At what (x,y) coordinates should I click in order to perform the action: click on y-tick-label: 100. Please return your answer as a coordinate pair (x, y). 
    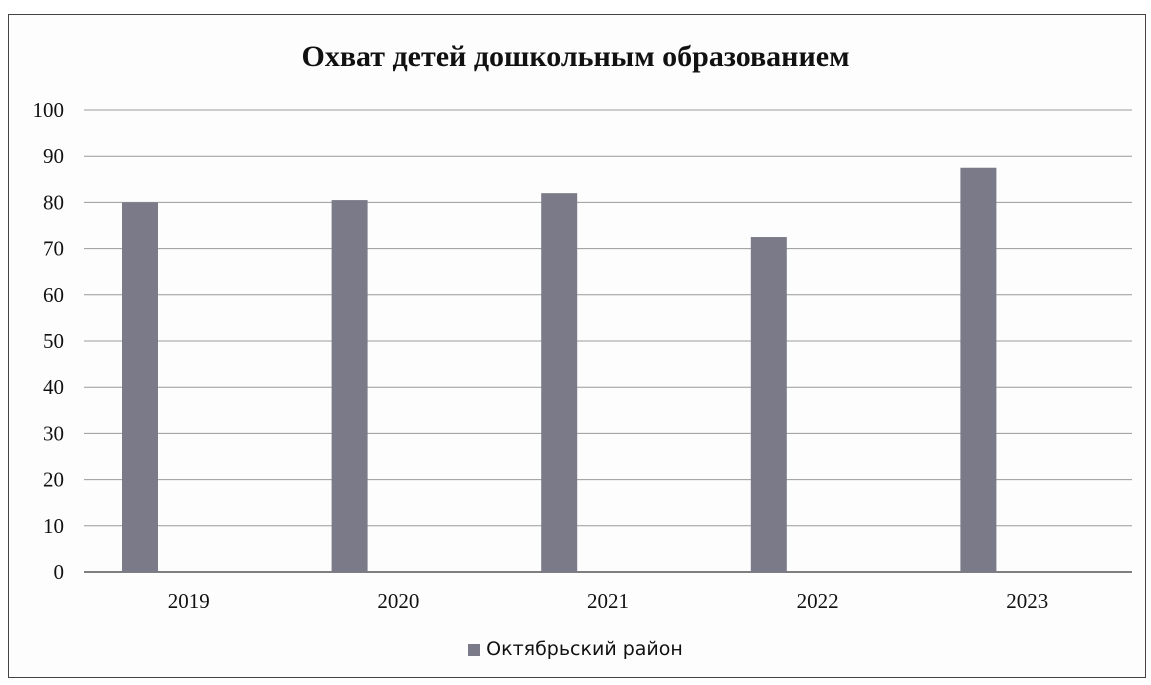
    Looking at the image, I should click on (49, 110).